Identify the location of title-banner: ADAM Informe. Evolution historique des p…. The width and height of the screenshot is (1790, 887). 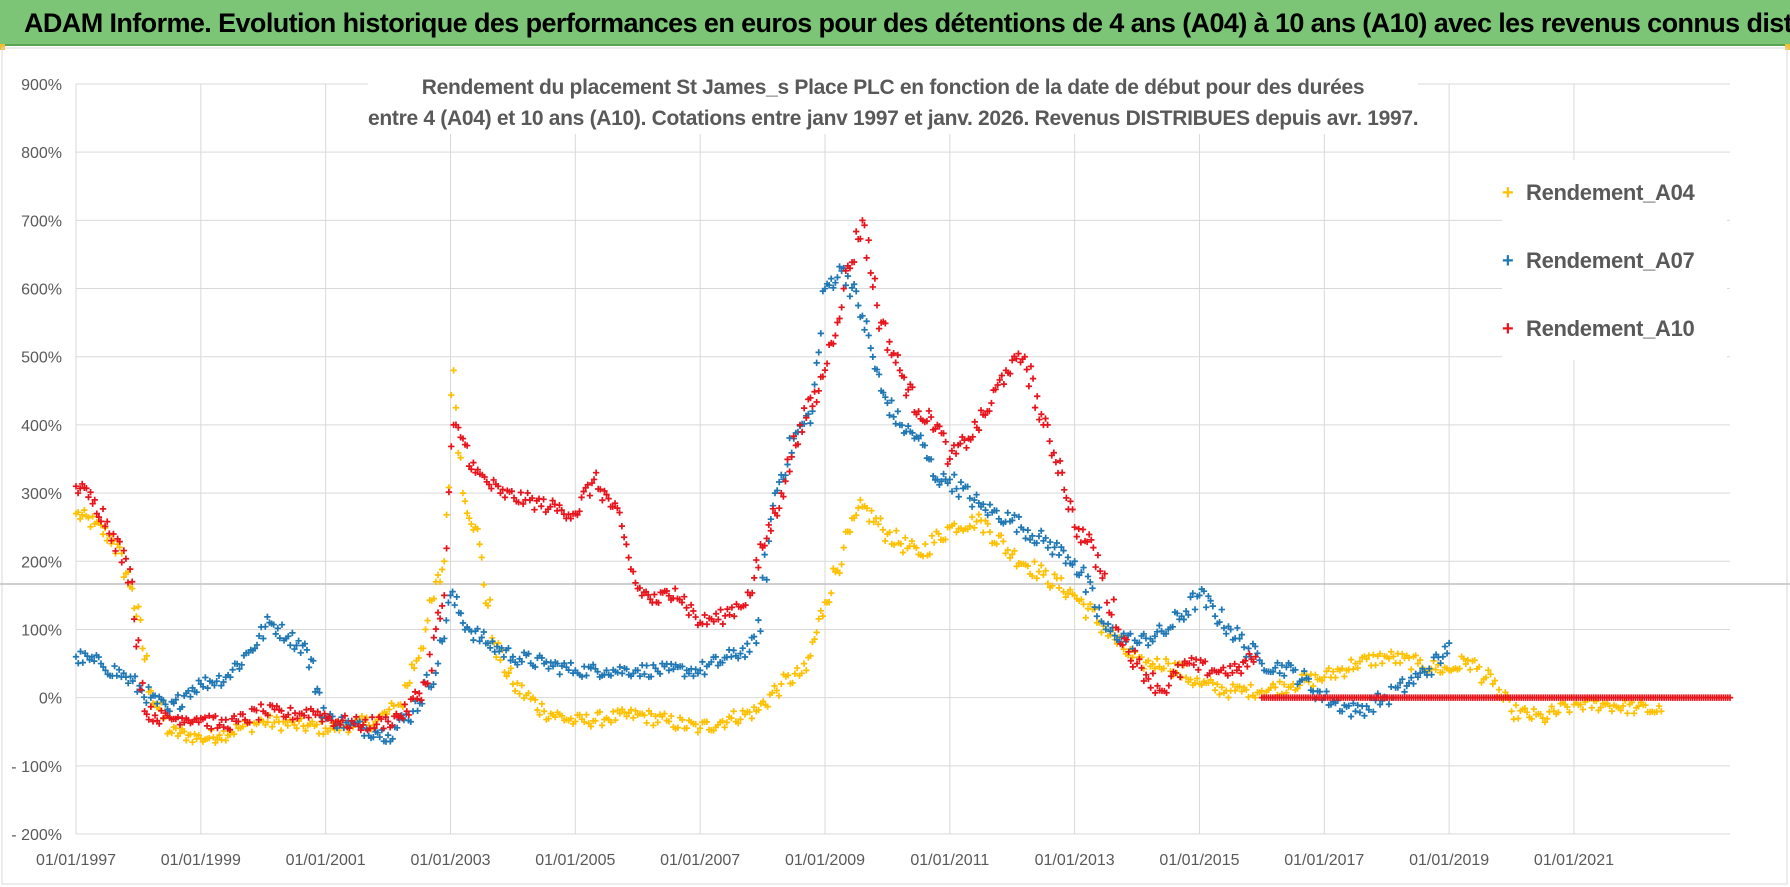
(895, 23).